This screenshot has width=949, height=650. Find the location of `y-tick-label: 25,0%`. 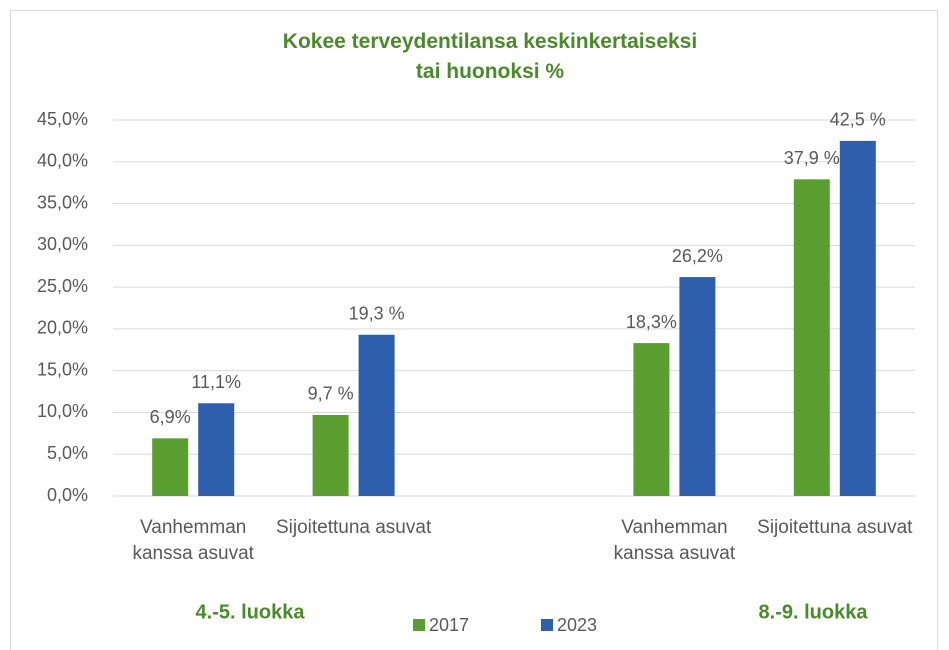

y-tick-label: 25,0% is located at coordinates (62, 286).